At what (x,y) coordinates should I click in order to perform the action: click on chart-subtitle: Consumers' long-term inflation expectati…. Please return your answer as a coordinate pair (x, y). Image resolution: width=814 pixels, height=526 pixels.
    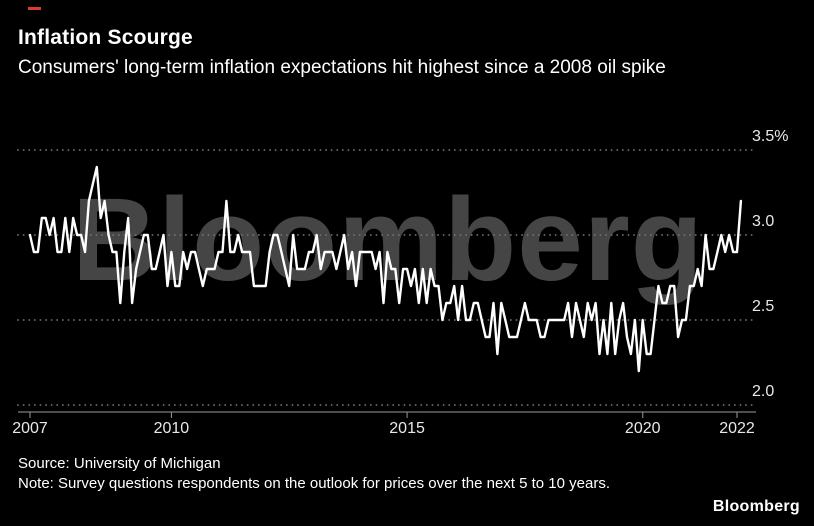
    Looking at the image, I should click on (342, 67).